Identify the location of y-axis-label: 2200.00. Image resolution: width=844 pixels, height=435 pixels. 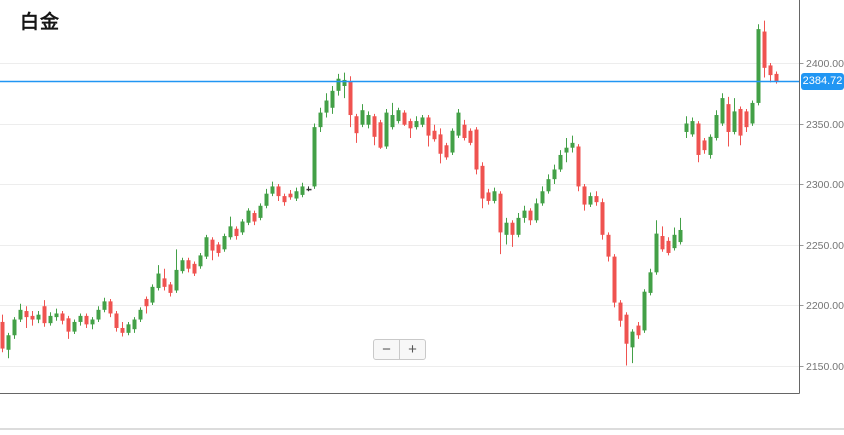
(825, 306).